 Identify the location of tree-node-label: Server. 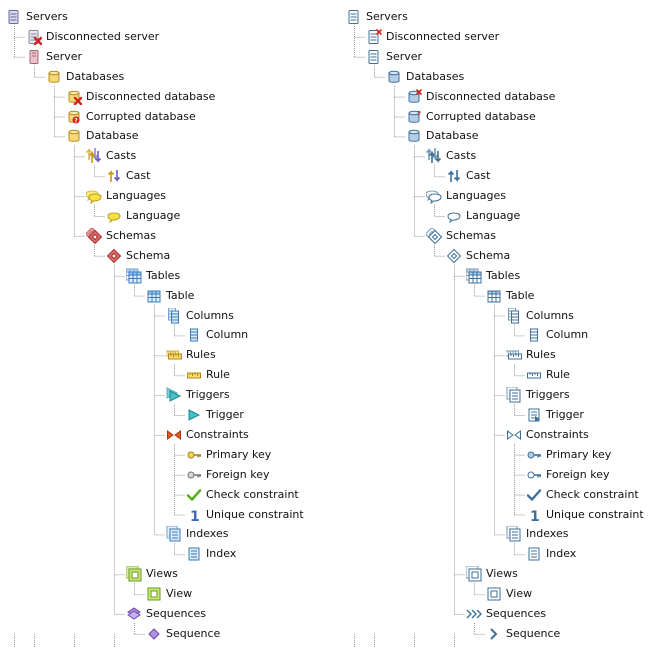
(64, 56).